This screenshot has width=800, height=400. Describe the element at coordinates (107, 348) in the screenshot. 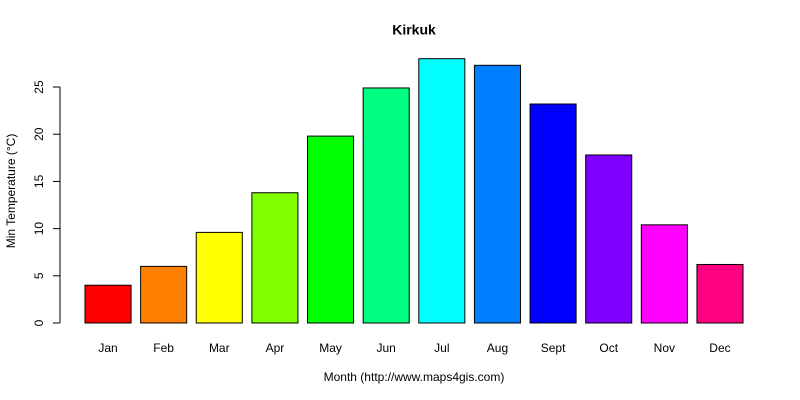

I see `x-tick-label: Jan` at that location.